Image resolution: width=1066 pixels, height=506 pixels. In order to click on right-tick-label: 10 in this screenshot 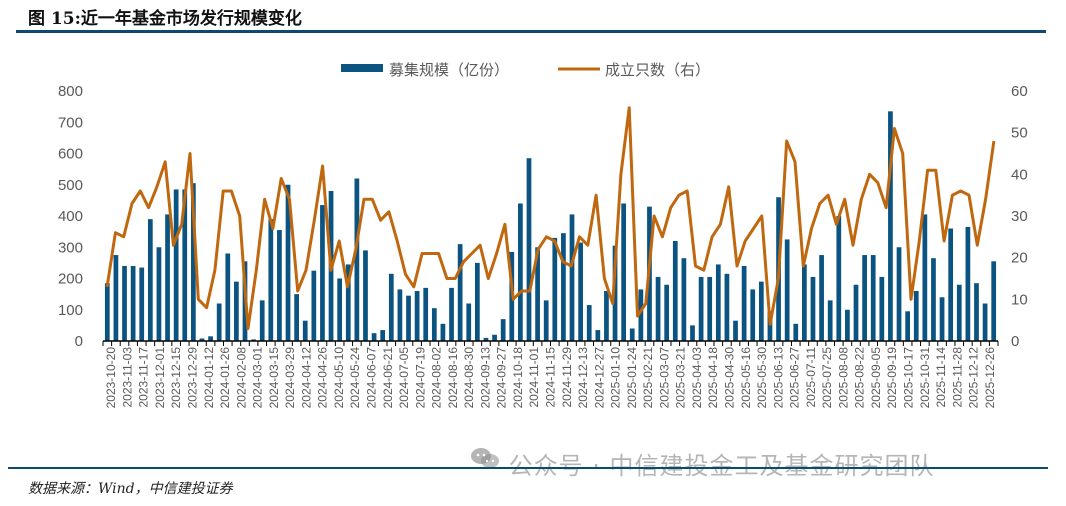, I will do `click(1019, 299)`.